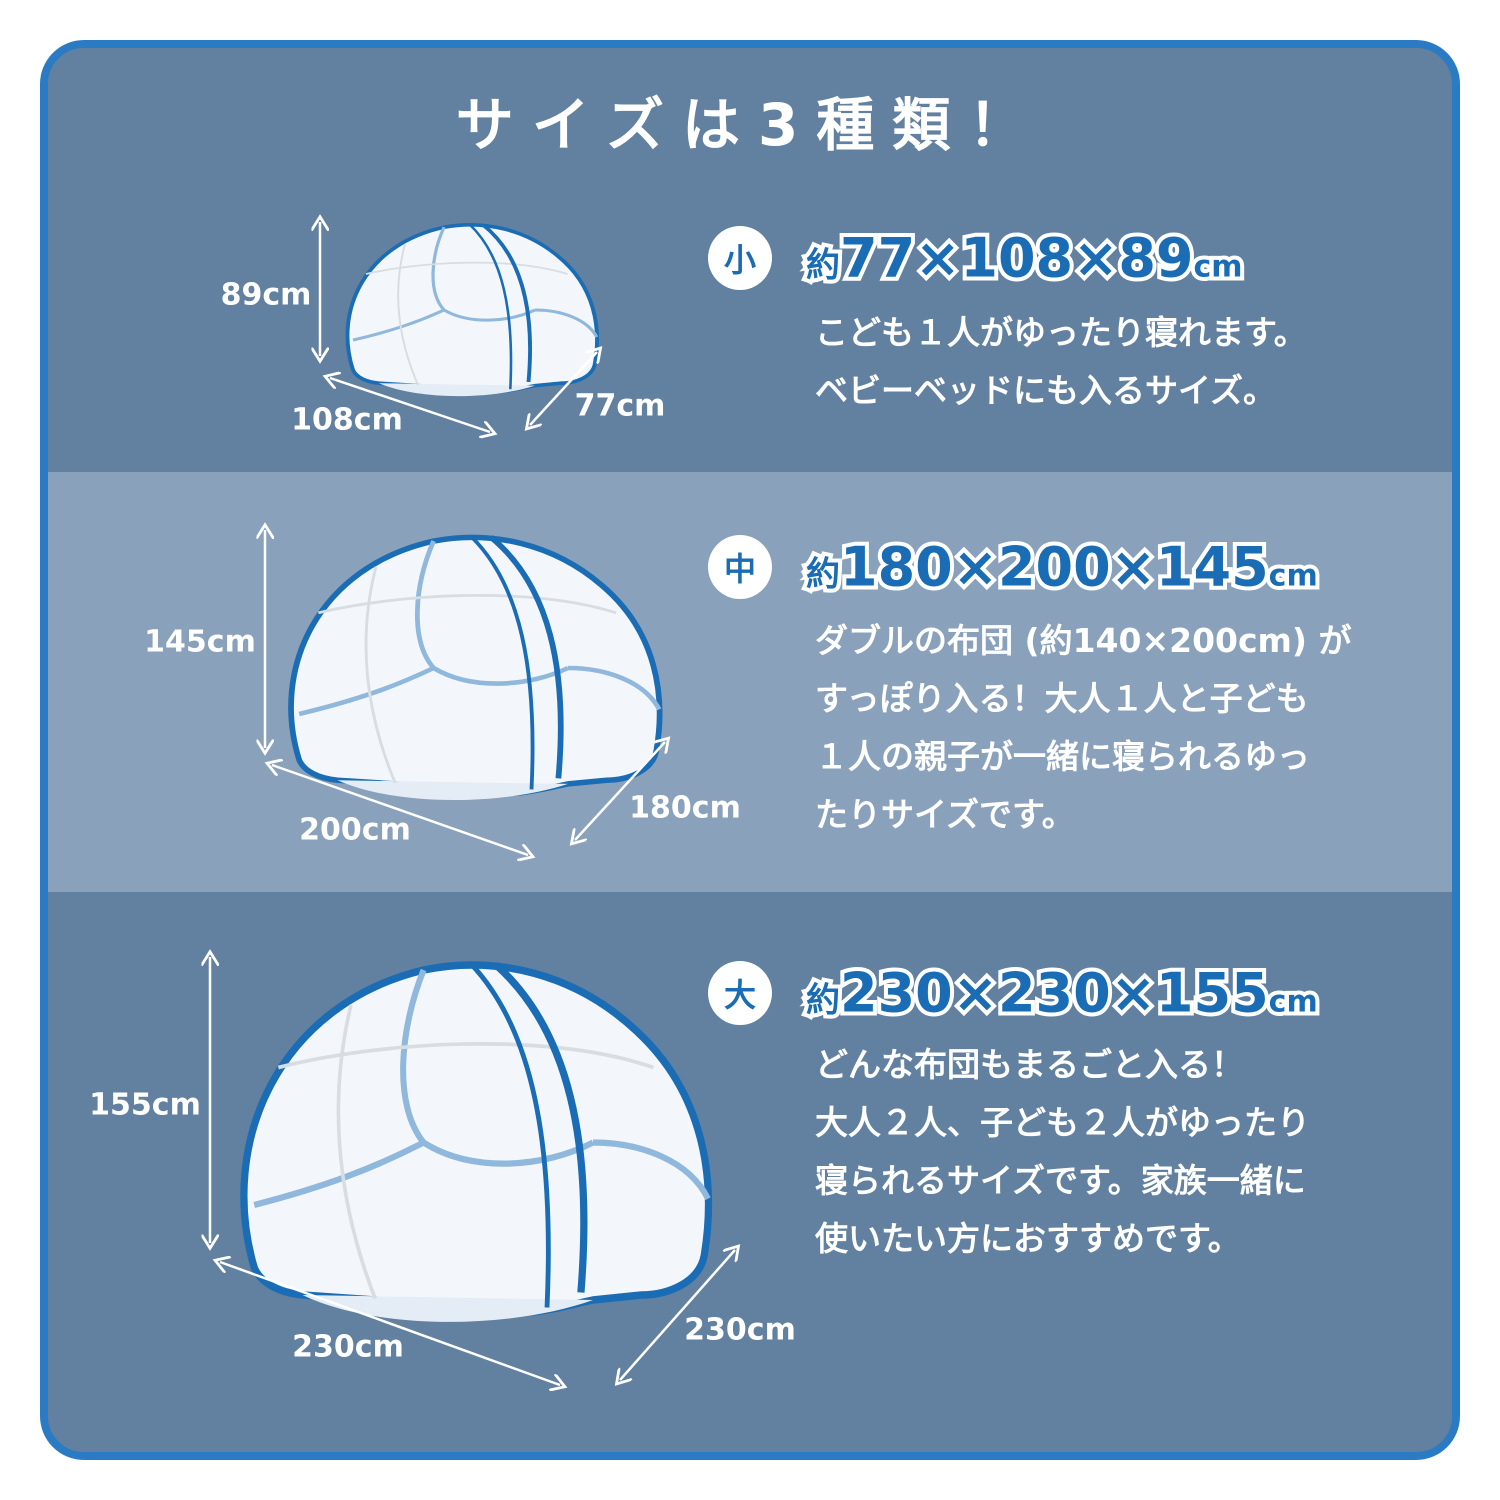 The width and height of the screenshot is (1500, 1500). Describe the element at coordinates (945, 814) in the screenshot. I see `description-line: たりサイズです。` at that location.